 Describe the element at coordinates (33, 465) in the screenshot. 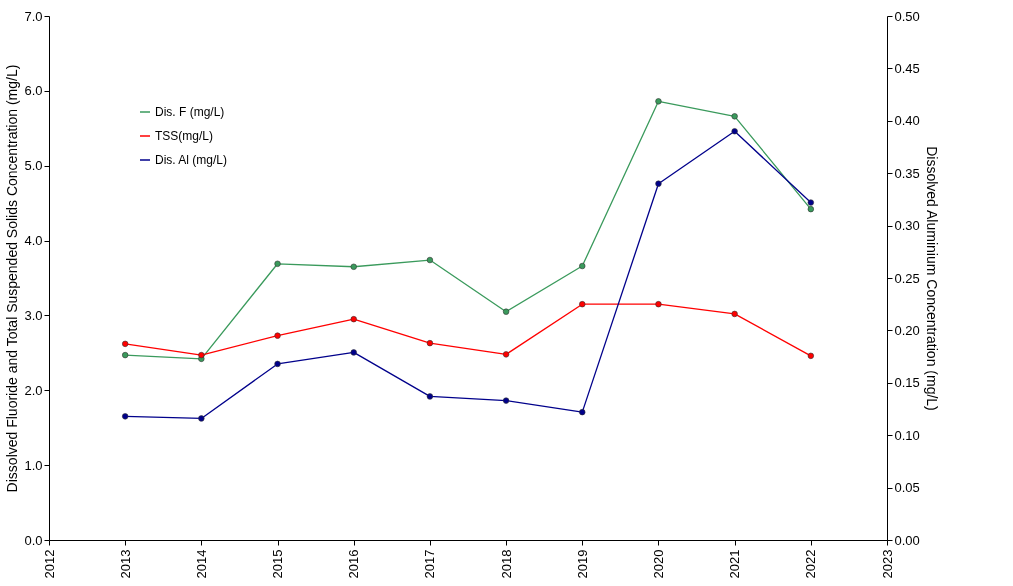

I see `y-tick-label: 1.0` at that location.